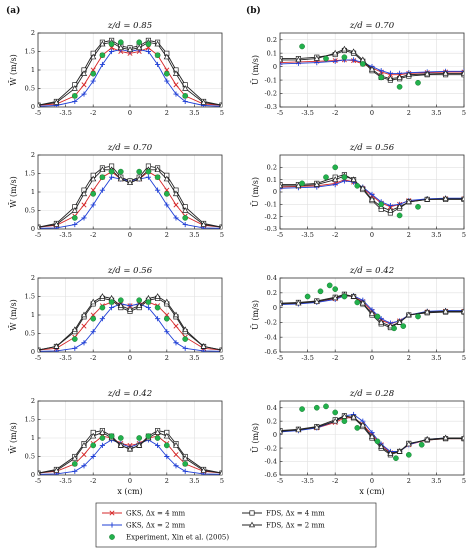 This screenshot has width=471, height=550. Describe the element at coordinates (30, 420) in the screenshot. I see `y-tick-label: 1.5` at that location.